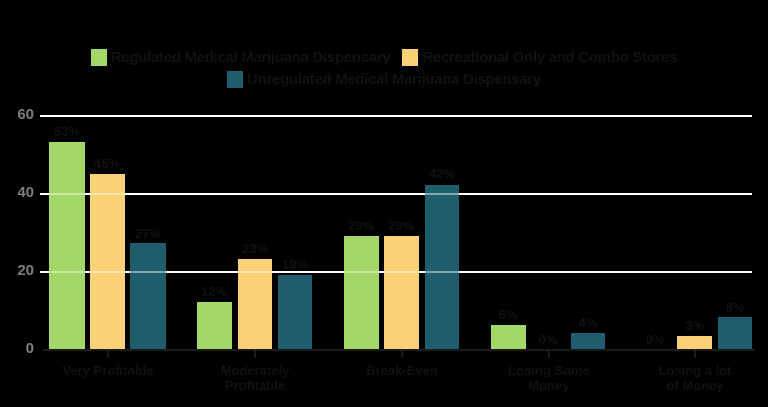  What do you see at coordinates (235, 79) in the screenshot?
I see `legend-swatch-unregulated` at bounding box center [235, 79].